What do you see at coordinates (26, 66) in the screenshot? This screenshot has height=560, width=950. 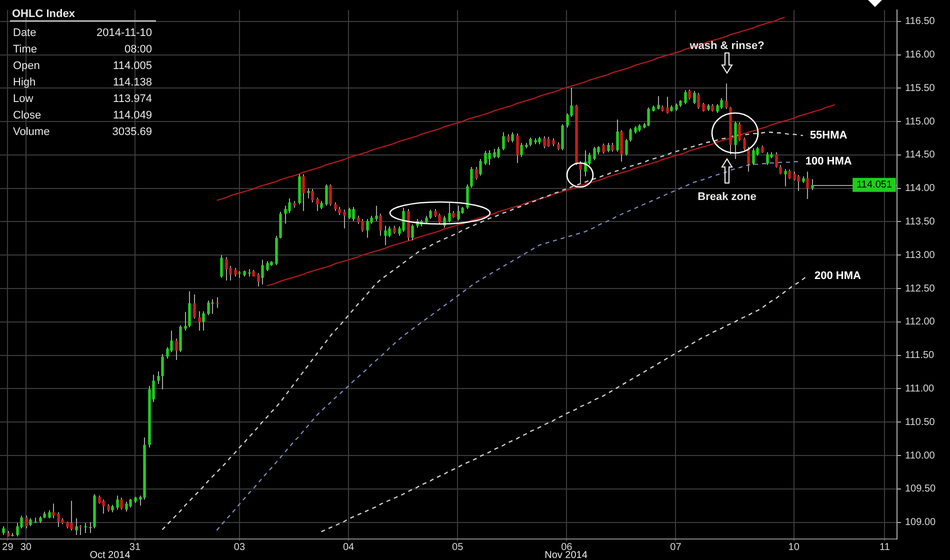 I see `annotation: Open` at bounding box center [26, 66].